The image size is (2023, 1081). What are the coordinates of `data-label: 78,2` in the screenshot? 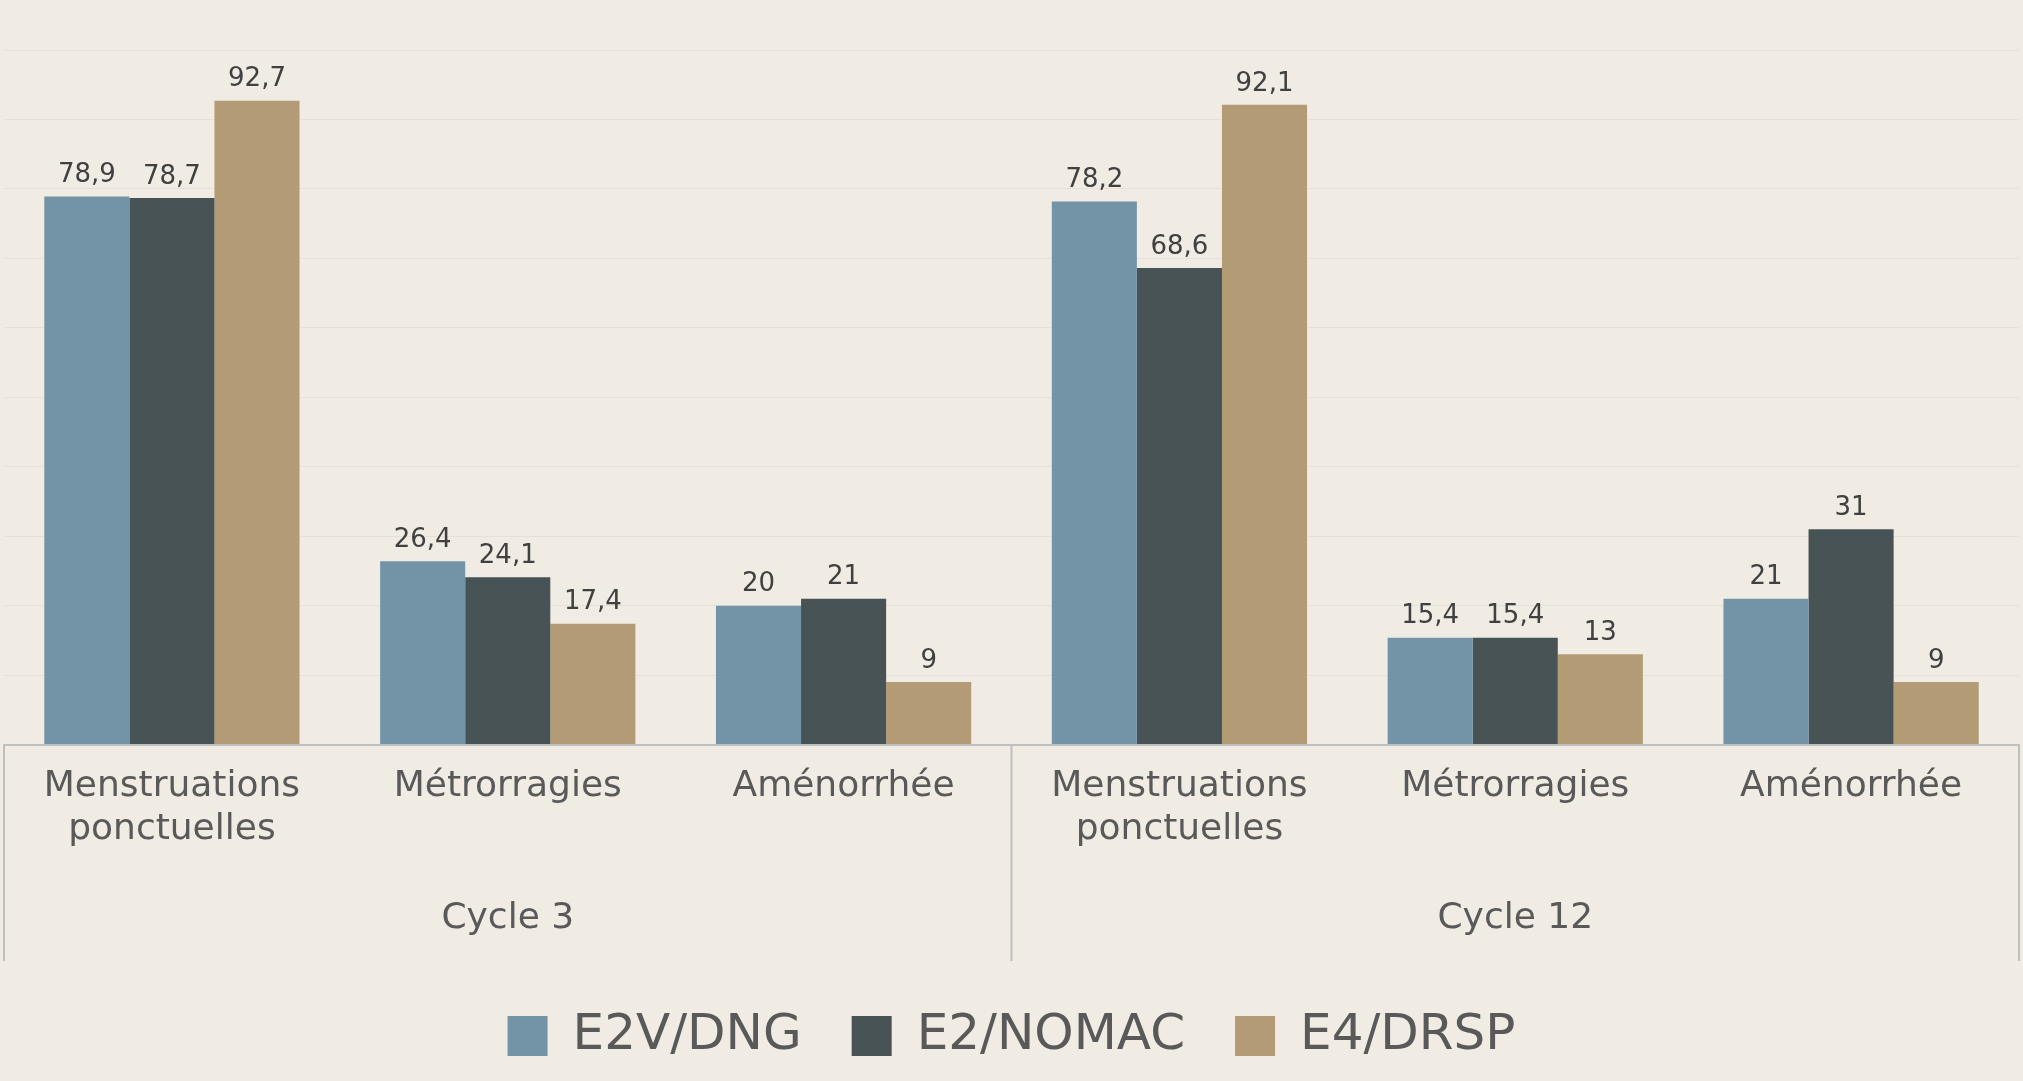 It's located at (1094, 178).